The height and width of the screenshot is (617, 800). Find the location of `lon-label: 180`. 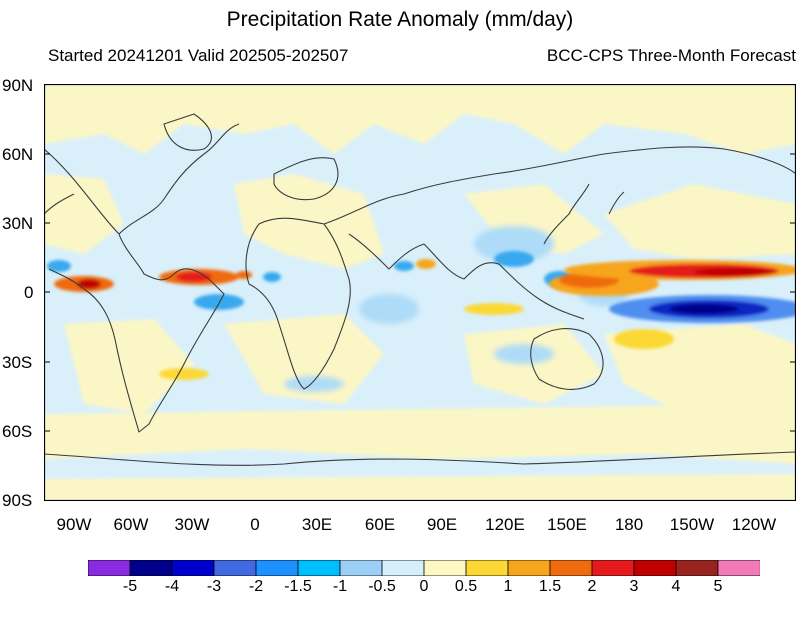

lon-label: 180 is located at coordinates (629, 524).